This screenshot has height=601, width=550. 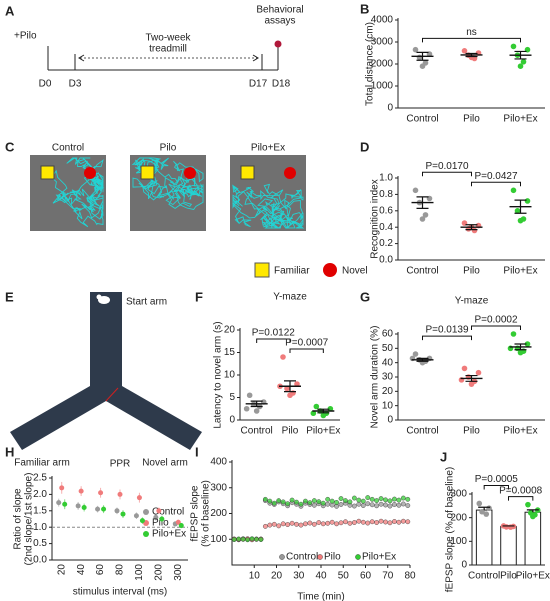 What do you see at coordinates (365, 296) in the screenshot?
I see `panel-label: G` at bounding box center [365, 296].